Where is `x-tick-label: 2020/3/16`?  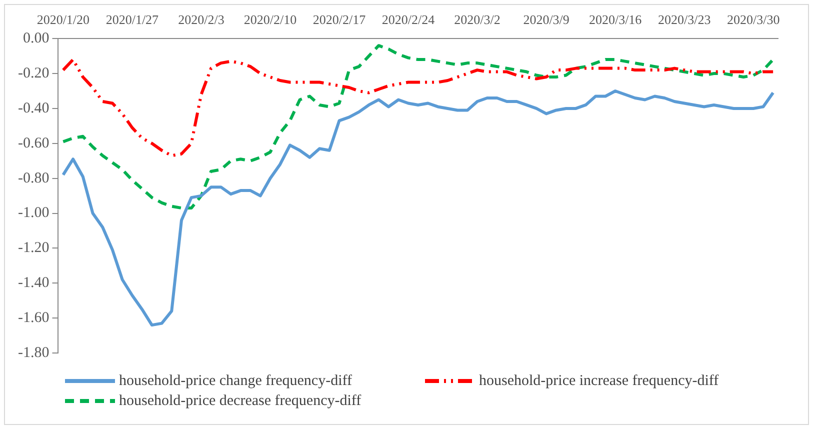 x-tick-label: 2020/3/16 is located at coordinates (615, 20).